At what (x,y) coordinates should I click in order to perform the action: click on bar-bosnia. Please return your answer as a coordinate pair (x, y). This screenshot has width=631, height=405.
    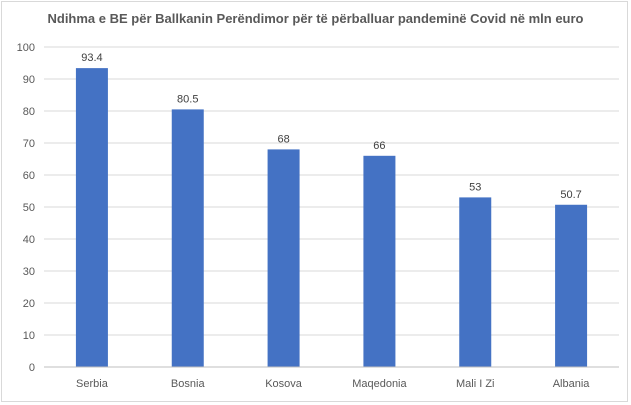
    Looking at the image, I should click on (187, 238).